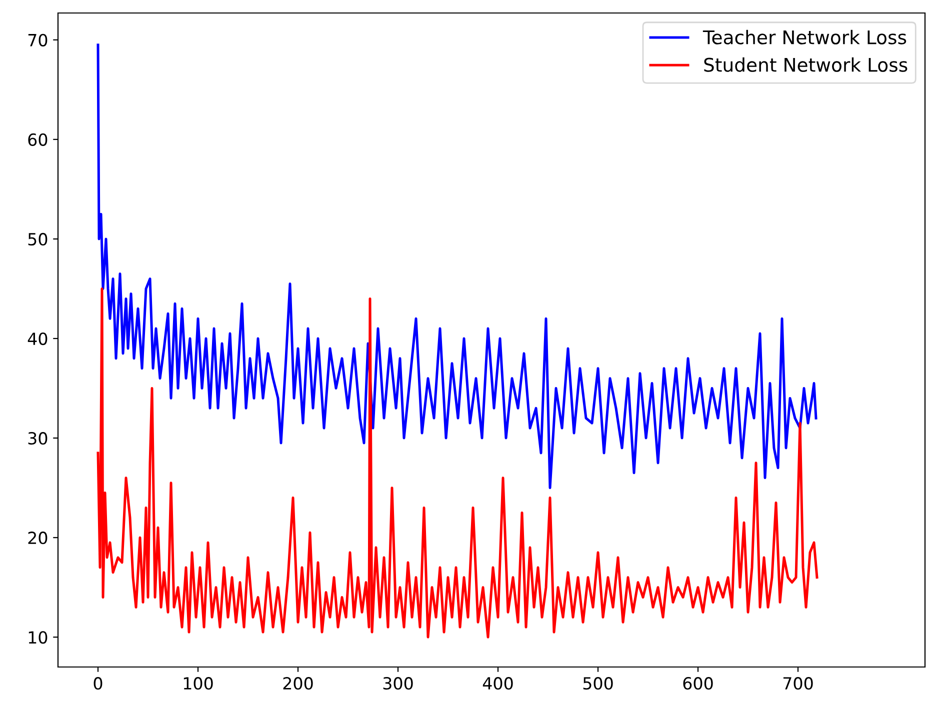 The width and height of the screenshot is (928, 707). I want to click on y-tick-label: 30, so click(38, 438).